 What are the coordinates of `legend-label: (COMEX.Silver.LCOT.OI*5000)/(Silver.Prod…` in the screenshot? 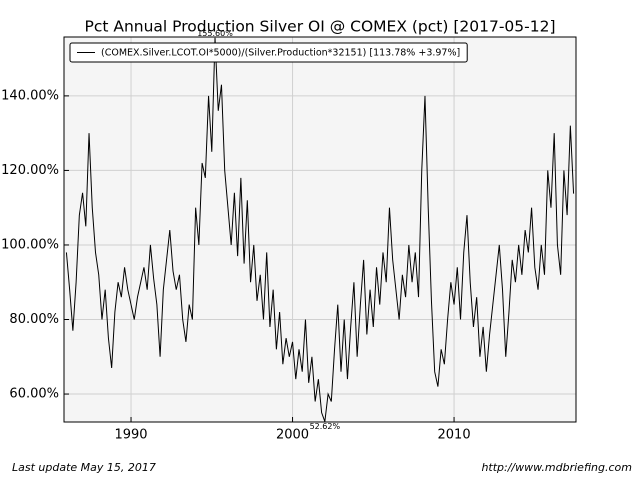 It's located at (280, 53).